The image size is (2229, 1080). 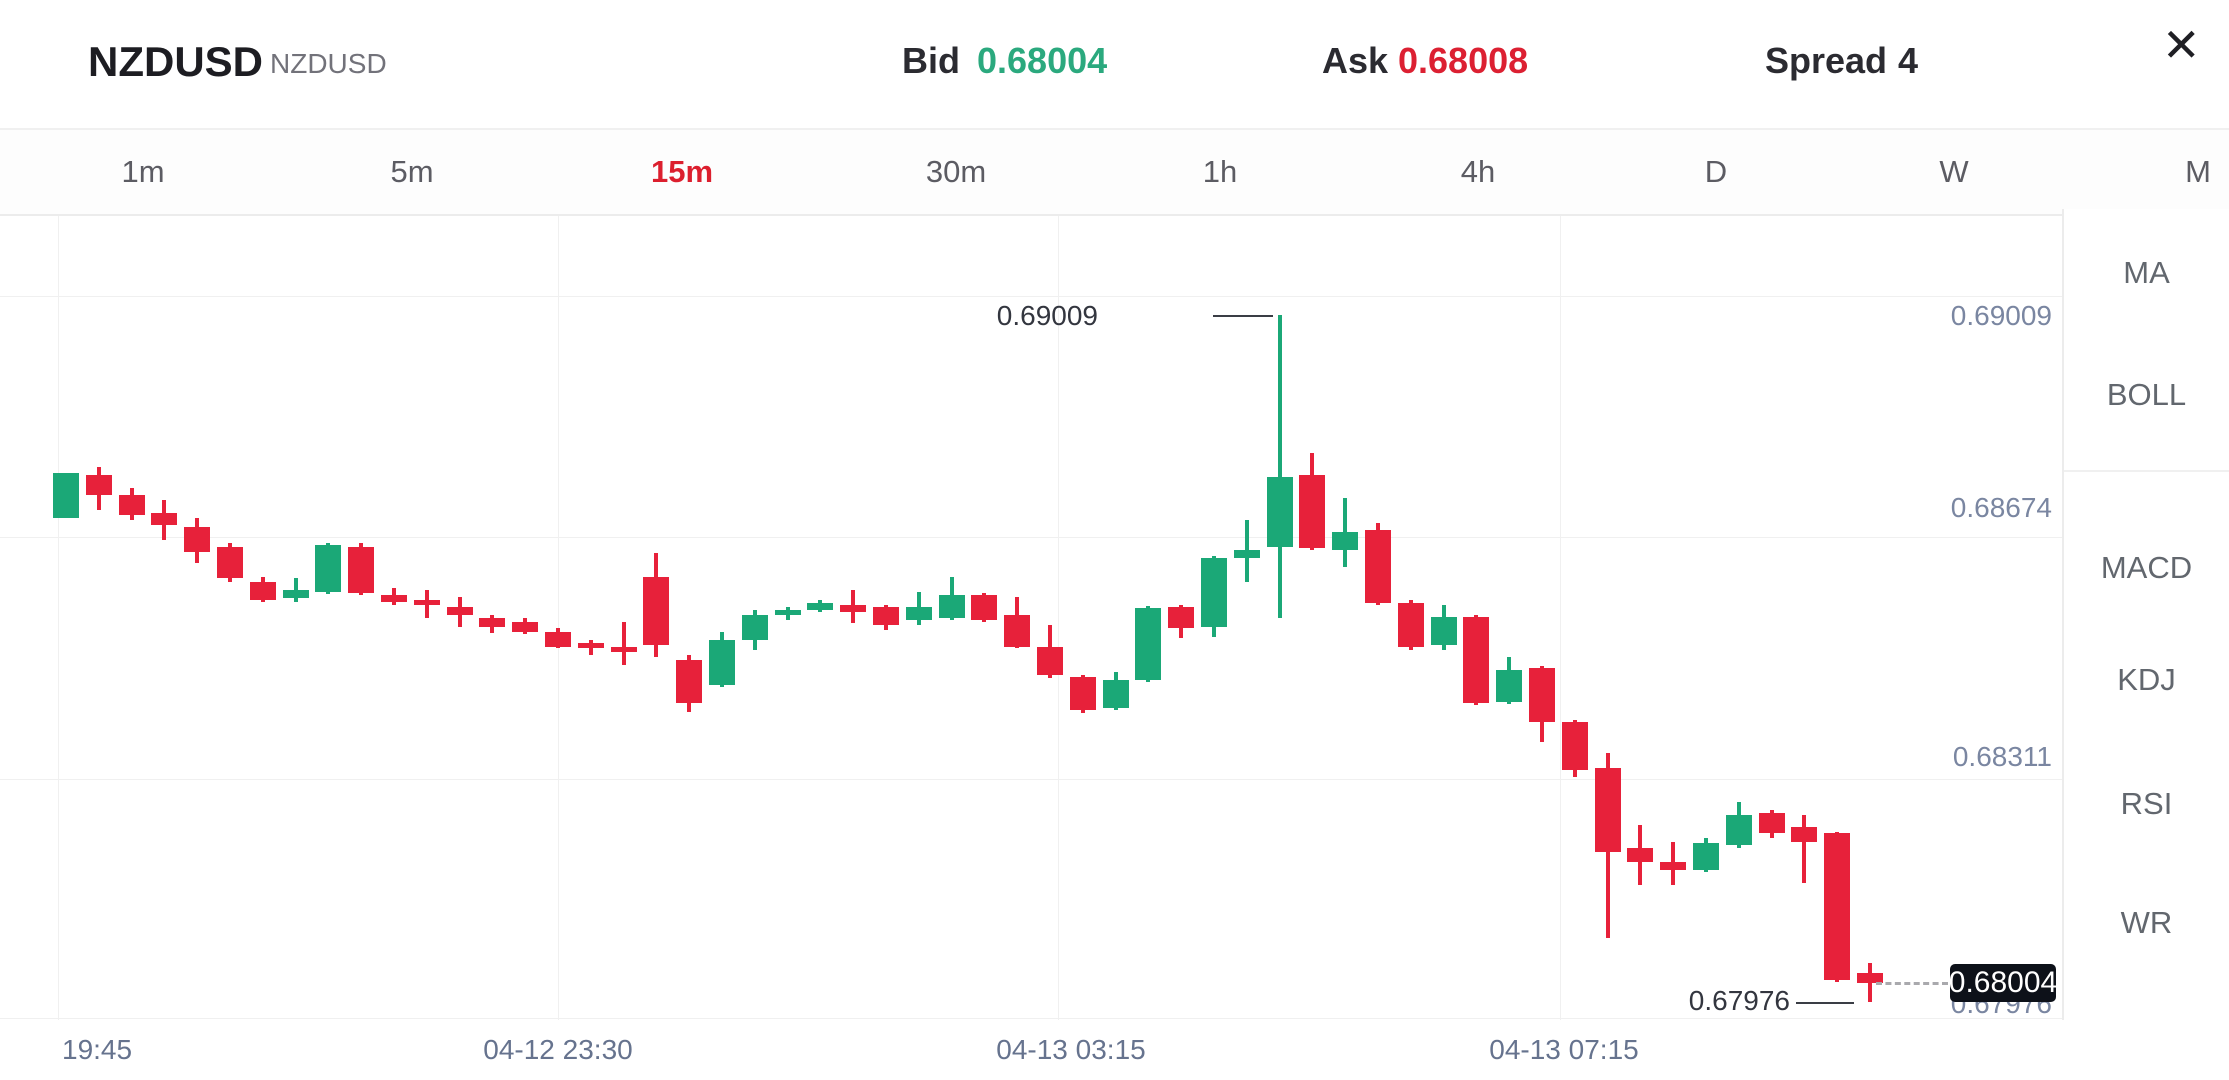 What do you see at coordinates (682, 171) in the screenshot?
I see `tab-15m: 15m` at bounding box center [682, 171].